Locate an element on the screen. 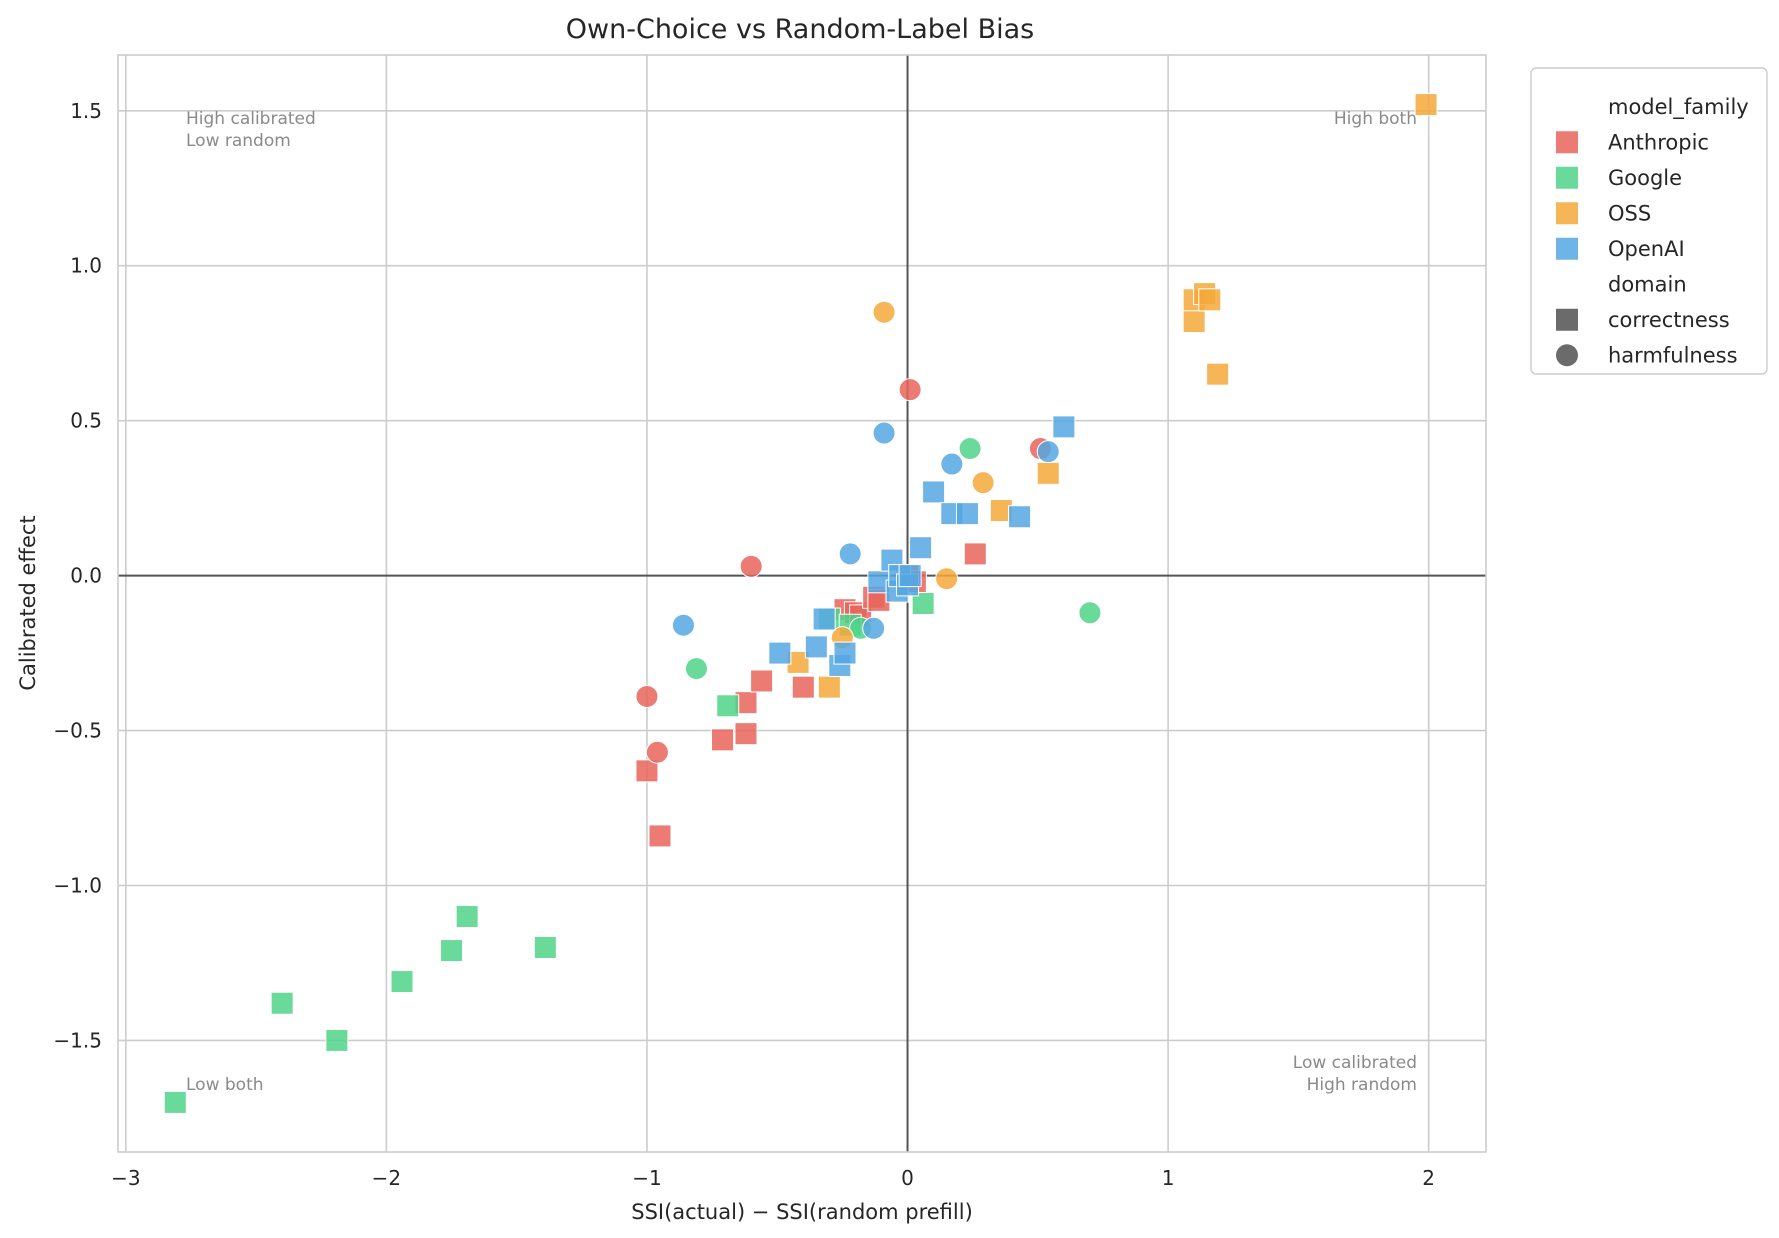  legend-marker-anthropic is located at coordinates (1567, 142).